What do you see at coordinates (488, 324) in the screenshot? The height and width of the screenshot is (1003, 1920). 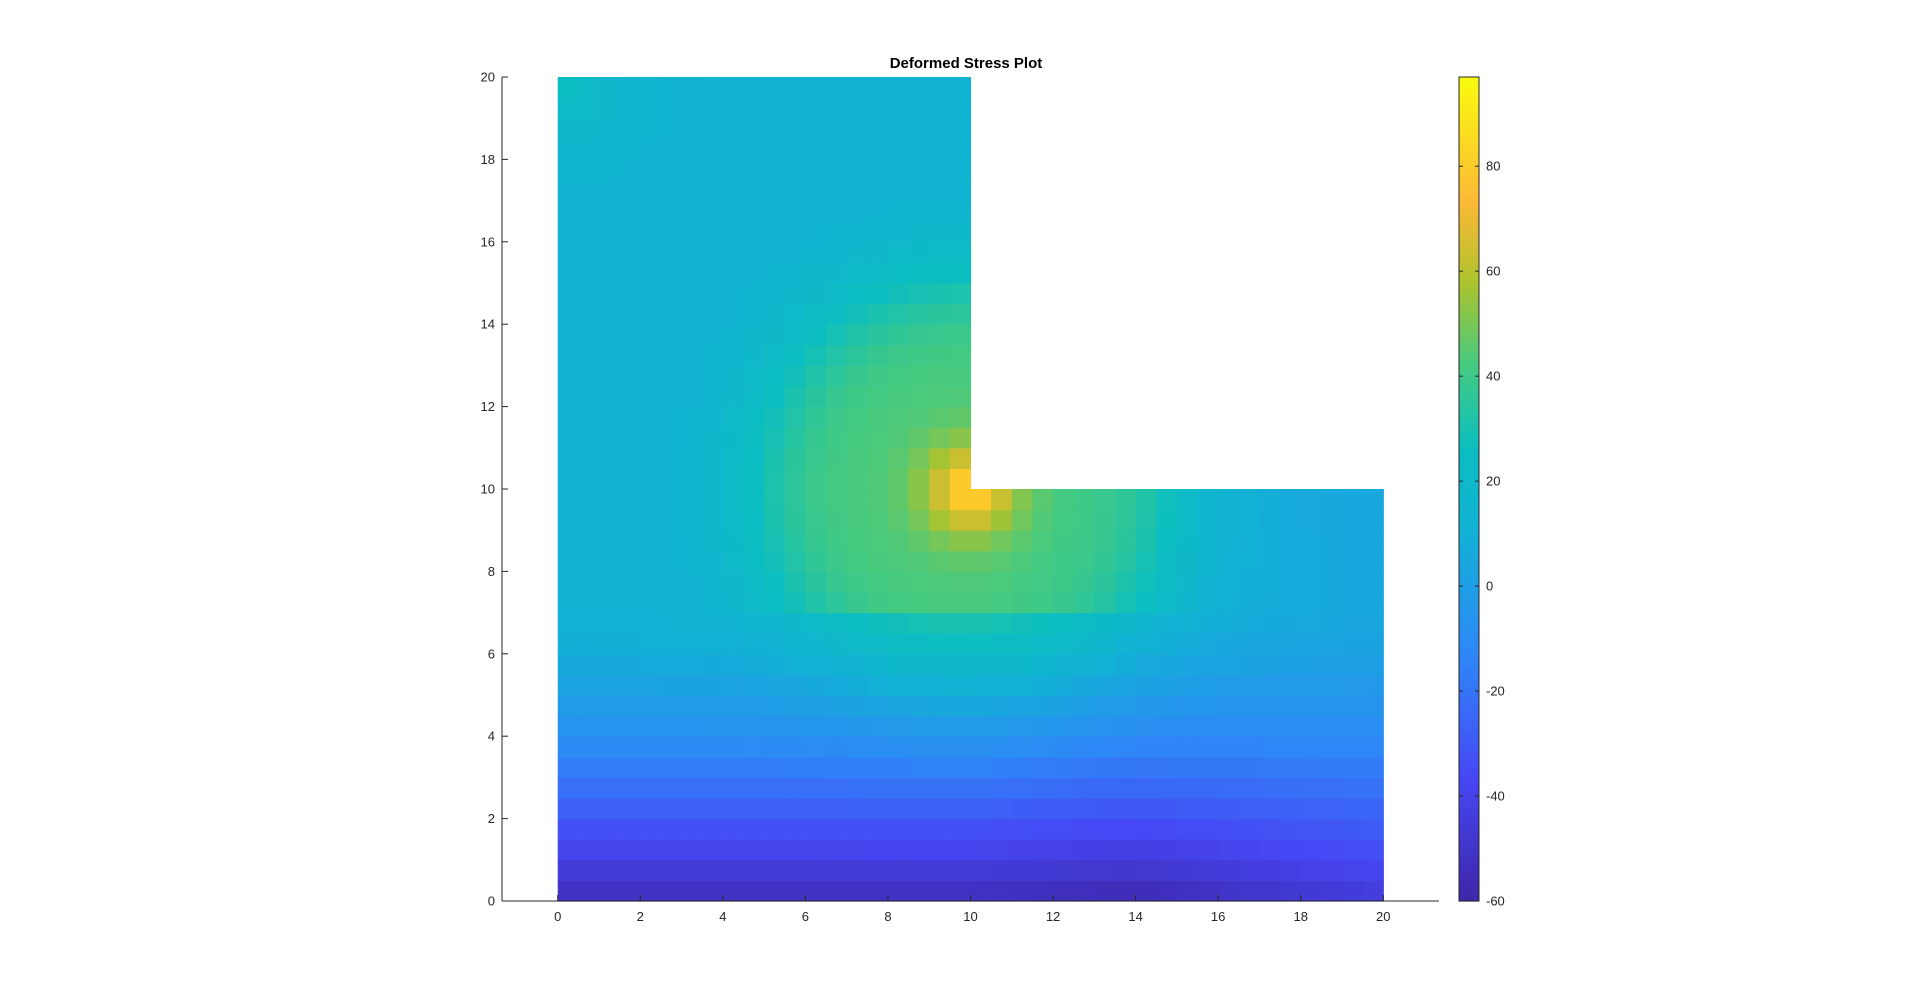 I see `y-tick-label: 14` at bounding box center [488, 324].